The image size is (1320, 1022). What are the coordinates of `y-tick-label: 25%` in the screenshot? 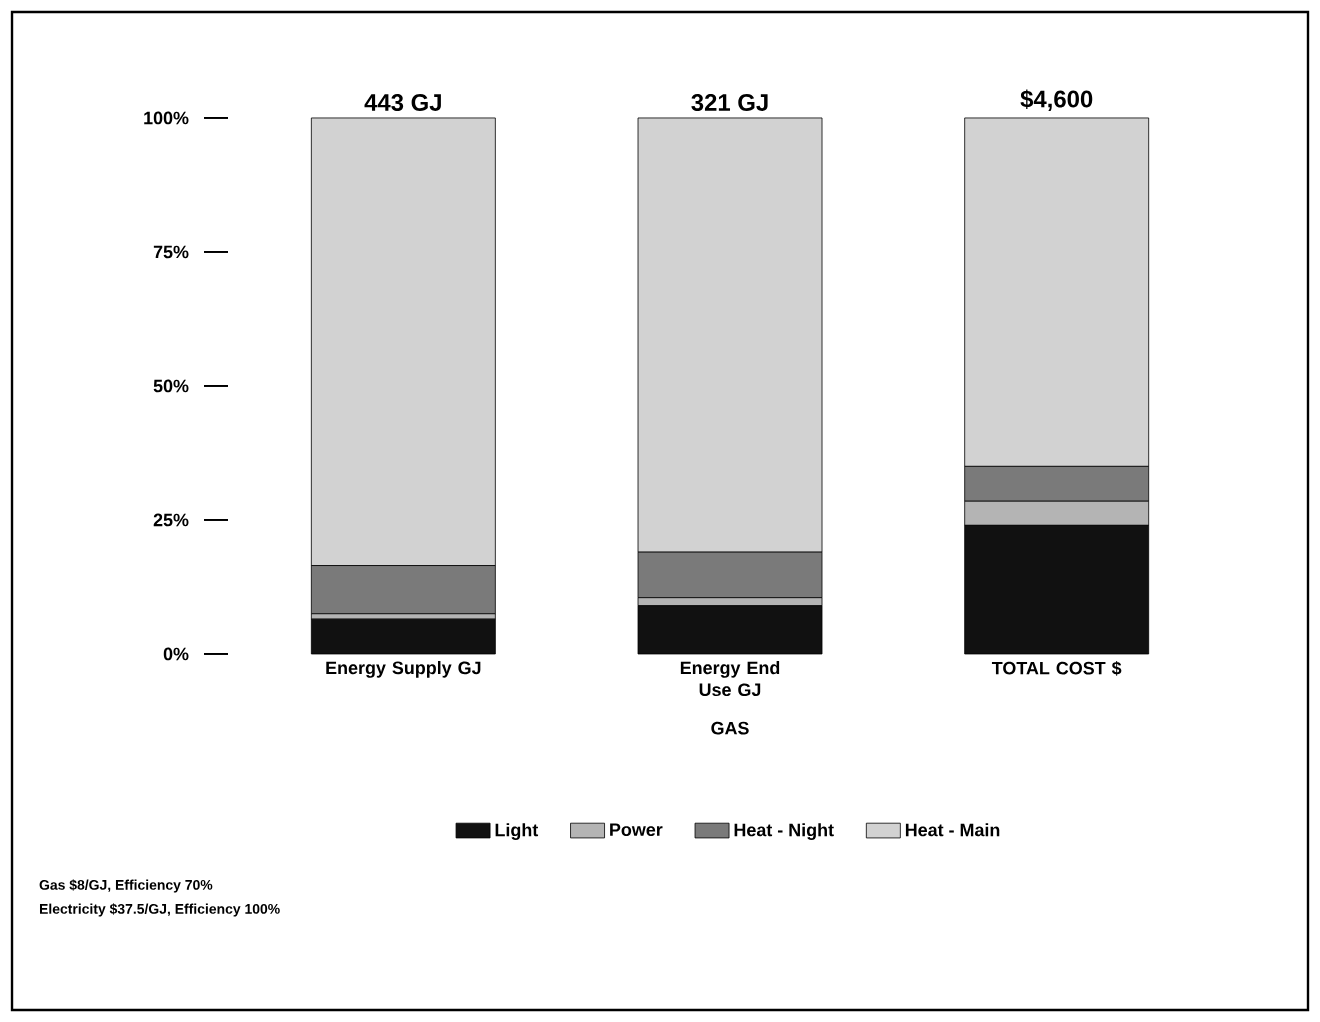 It's located at (171, 520).